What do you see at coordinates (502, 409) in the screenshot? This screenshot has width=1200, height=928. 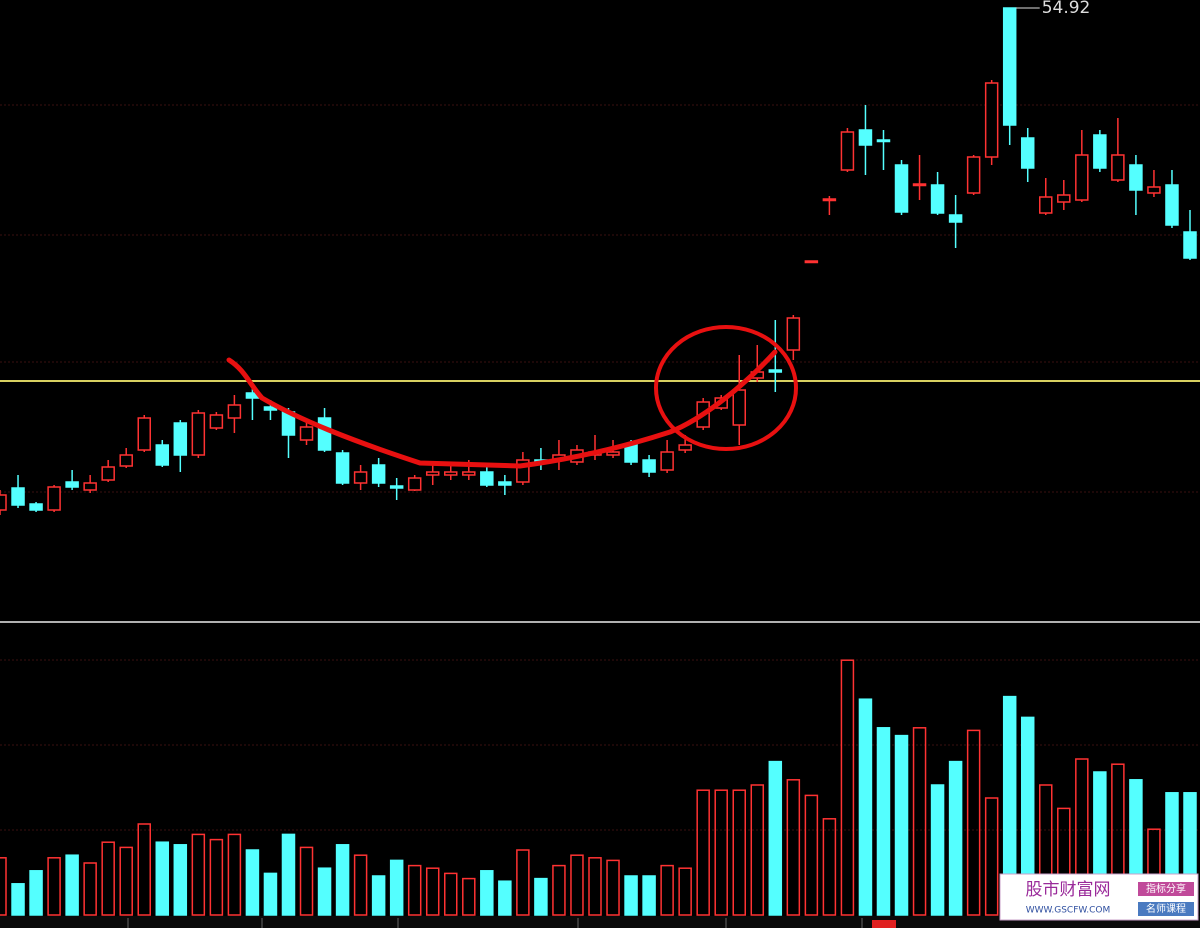 I see `hand-drawn-trend` at bounding box center [502, 409].